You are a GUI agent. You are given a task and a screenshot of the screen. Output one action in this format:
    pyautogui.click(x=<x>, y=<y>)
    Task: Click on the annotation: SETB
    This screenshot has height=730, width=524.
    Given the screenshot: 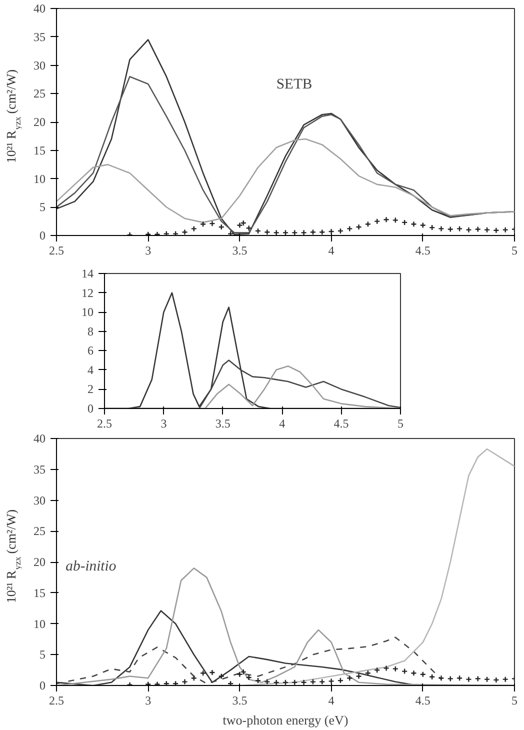 What is the action you would take?
    pyautogui.click(x=294, y=84)
    